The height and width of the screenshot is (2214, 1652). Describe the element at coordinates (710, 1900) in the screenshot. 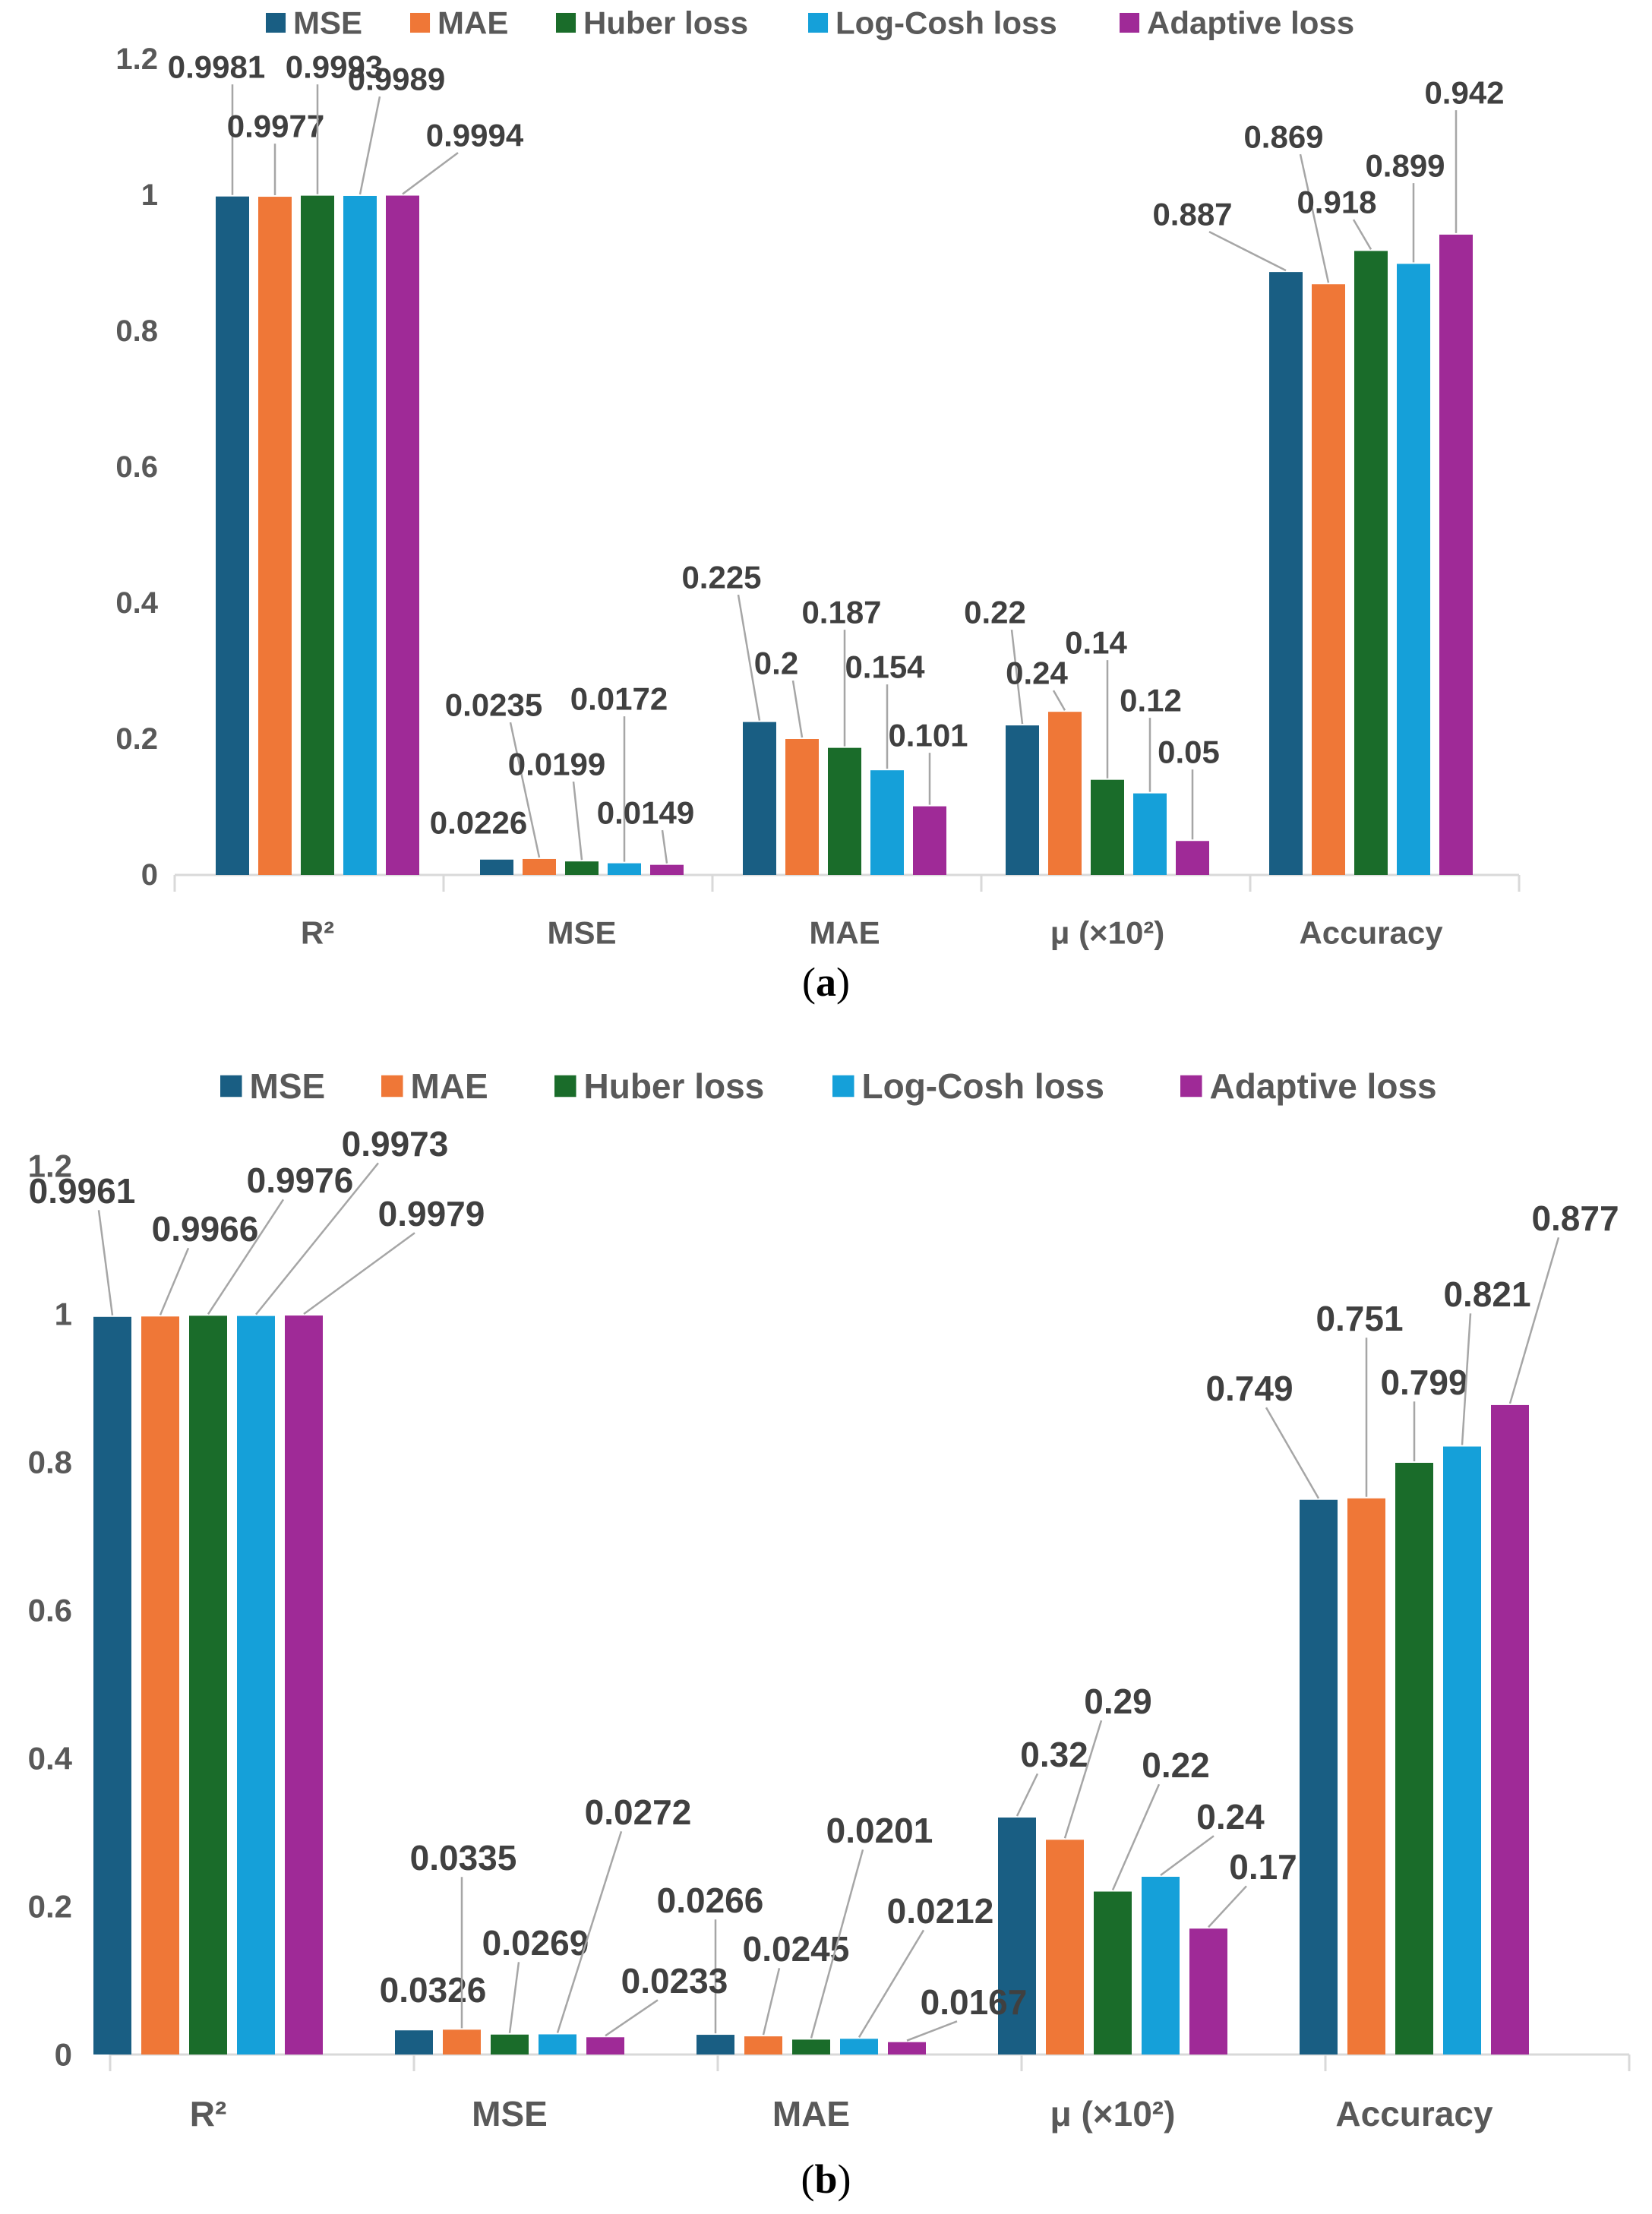

I see `data-label: 0.0266` at that location.